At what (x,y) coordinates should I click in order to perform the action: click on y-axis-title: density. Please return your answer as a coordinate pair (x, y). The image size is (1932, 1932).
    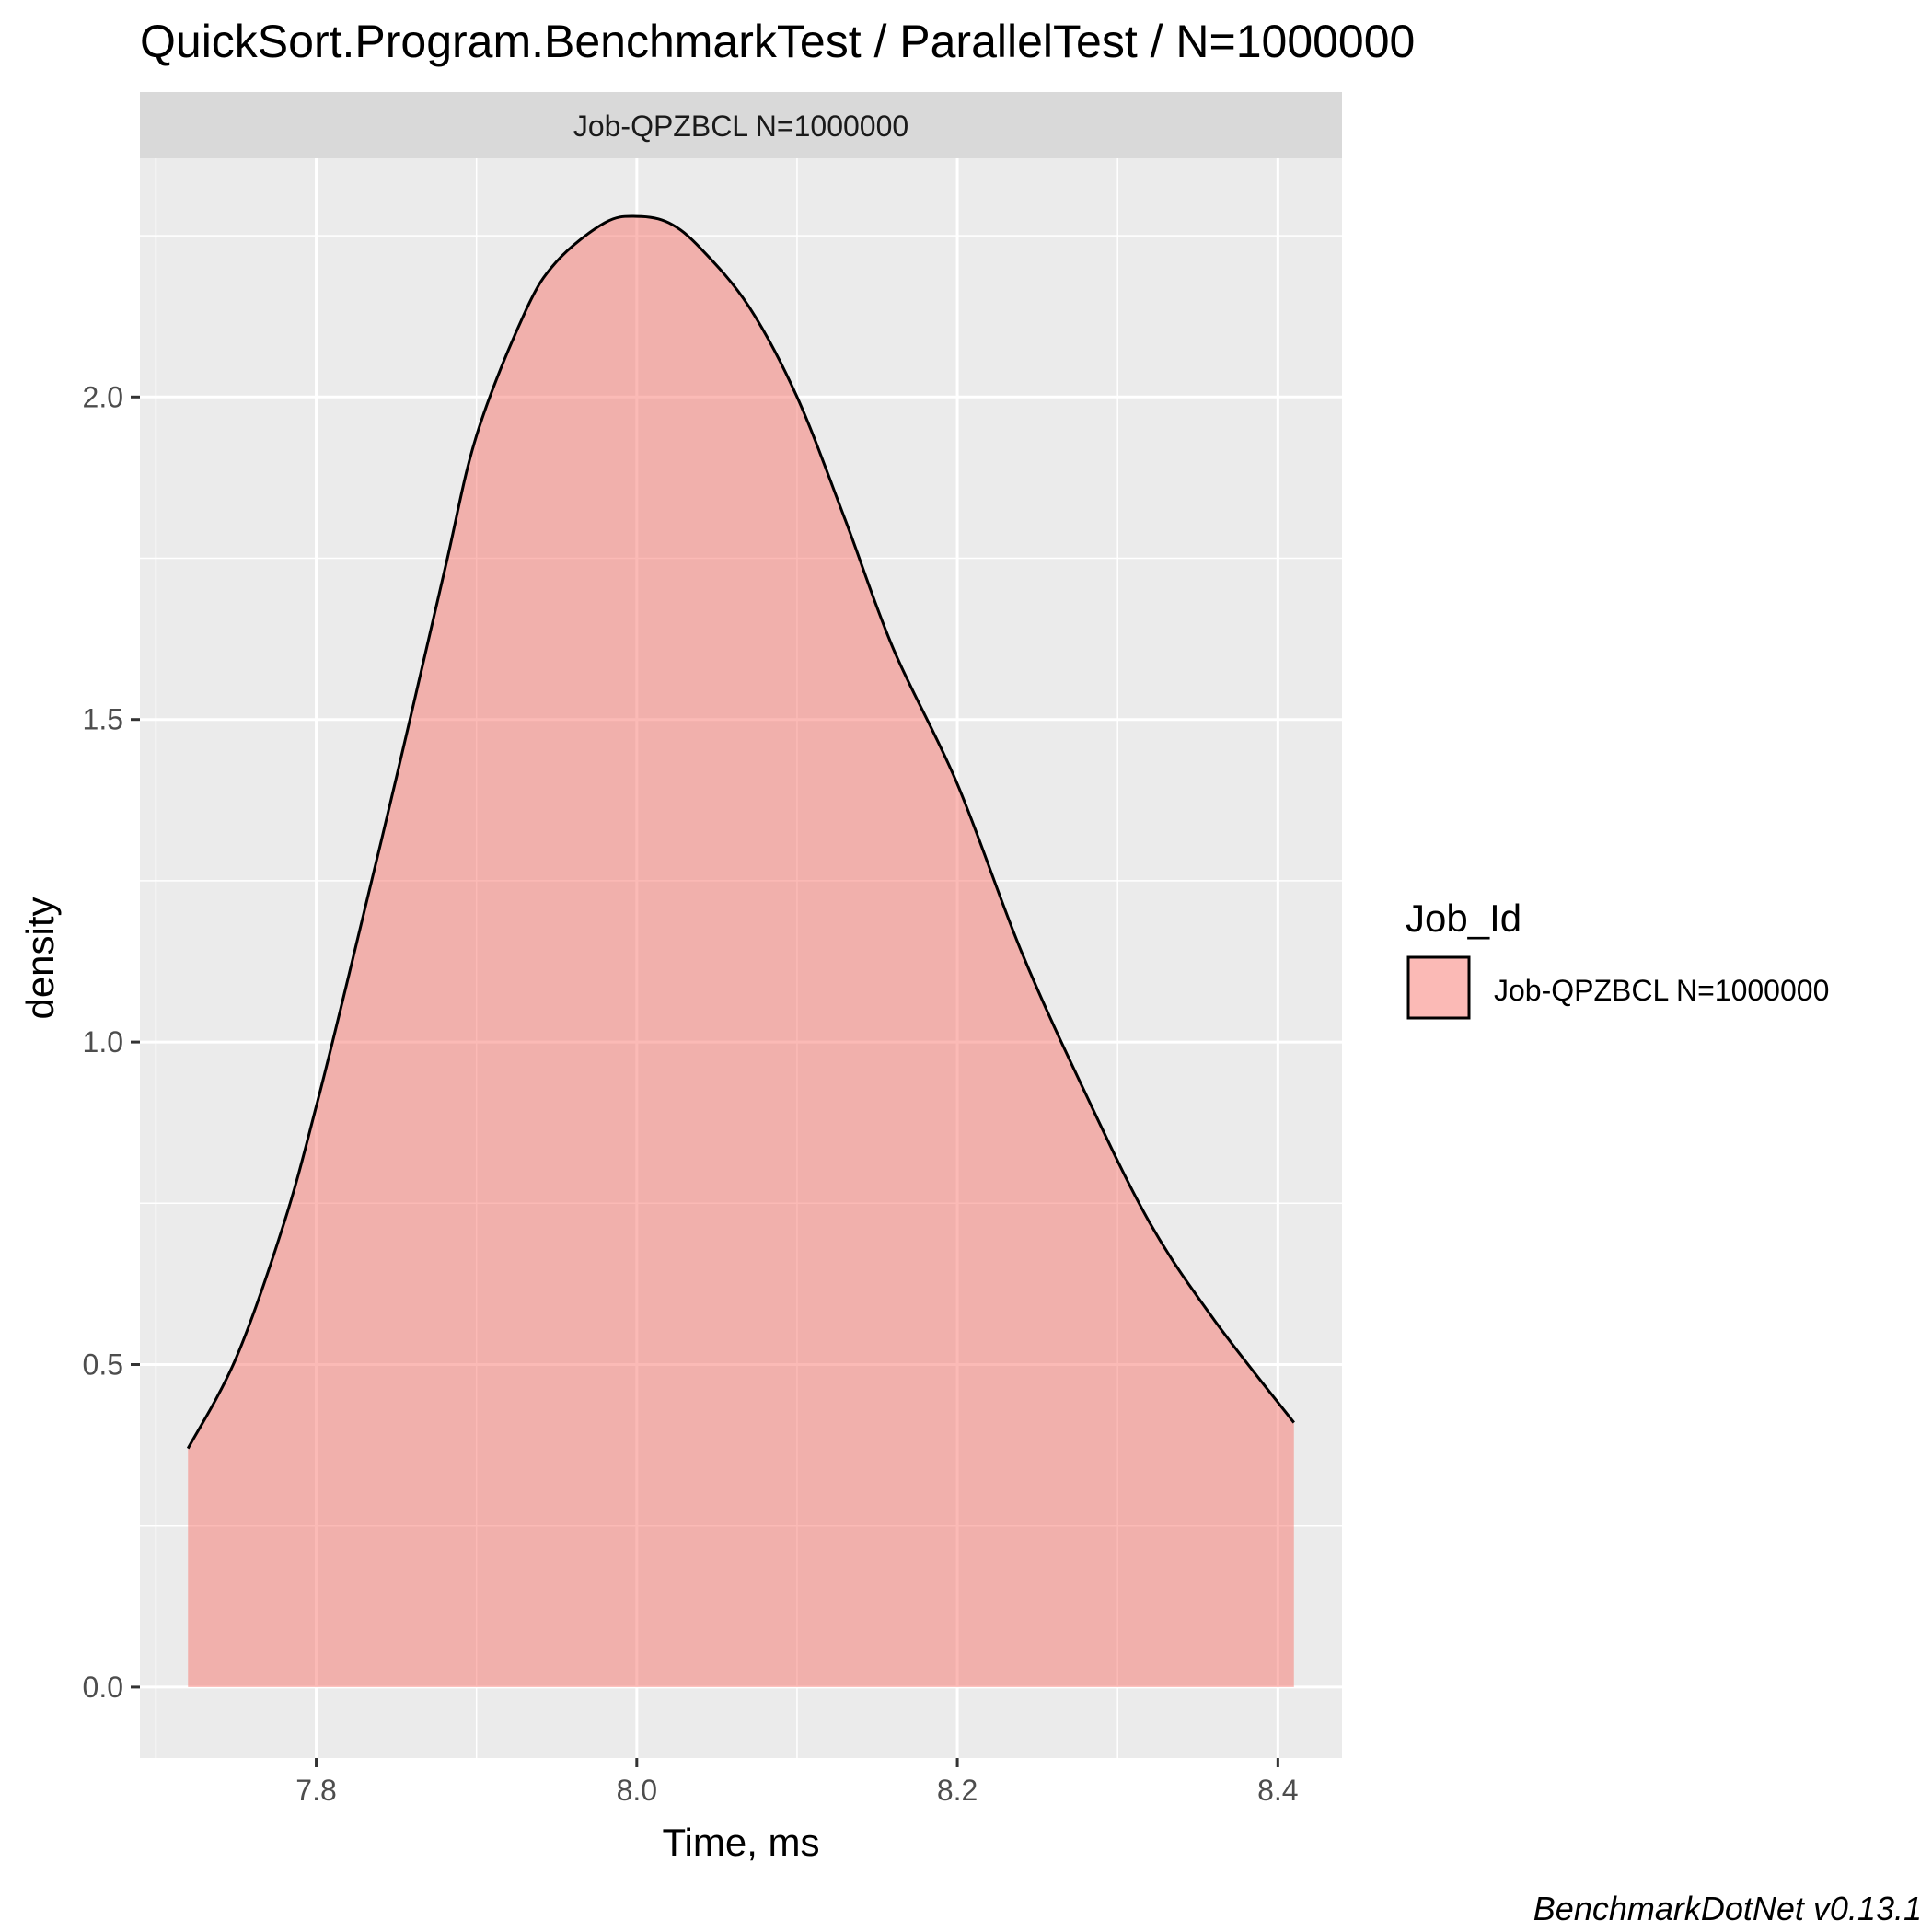
    Looking at the image, I should click on (40, 958).